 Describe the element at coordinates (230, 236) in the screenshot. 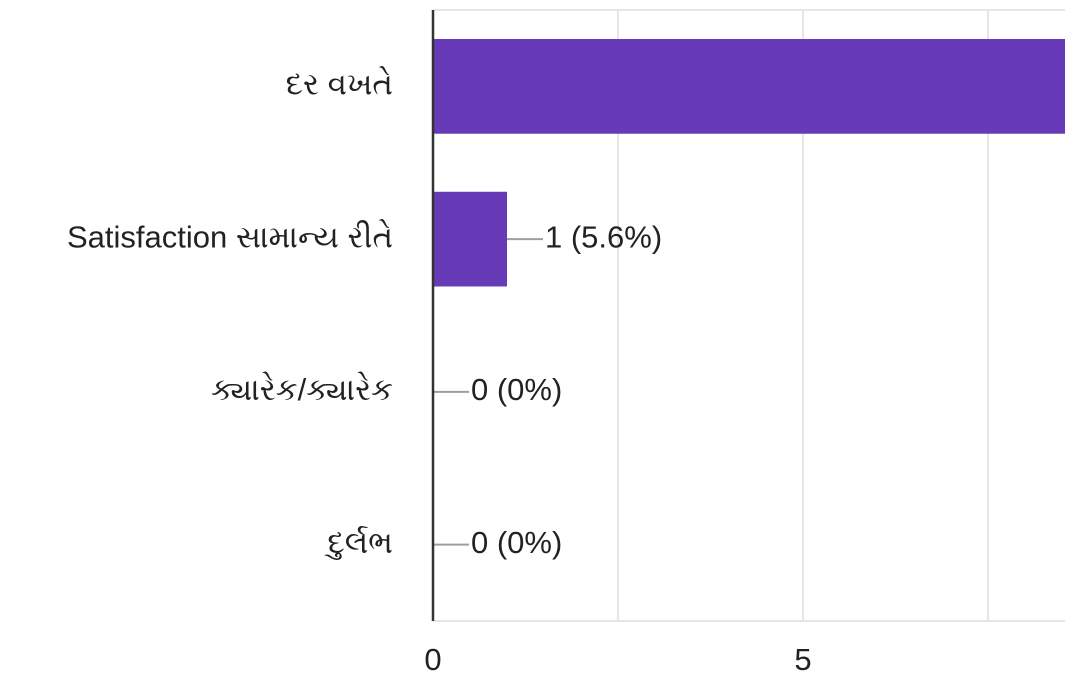

I see `y-tick-label: Satisfaction સામાન્ય રીતે` at that location.